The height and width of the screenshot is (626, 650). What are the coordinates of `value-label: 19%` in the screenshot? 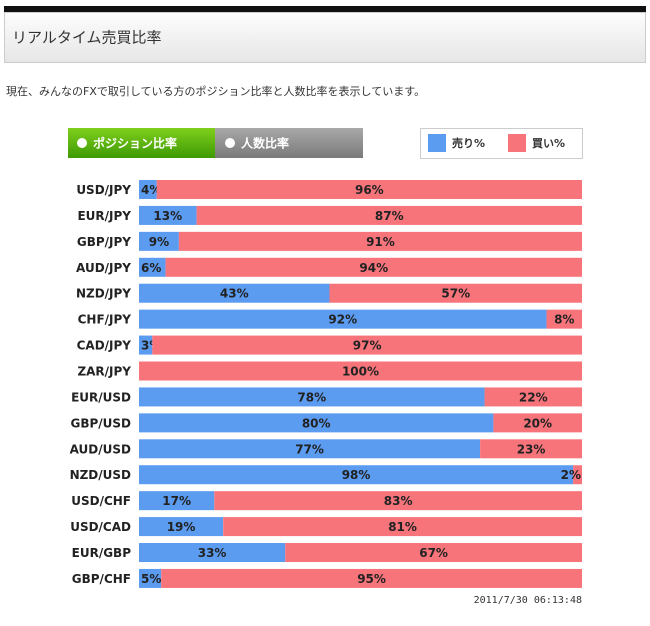 It's located at (181, 527).